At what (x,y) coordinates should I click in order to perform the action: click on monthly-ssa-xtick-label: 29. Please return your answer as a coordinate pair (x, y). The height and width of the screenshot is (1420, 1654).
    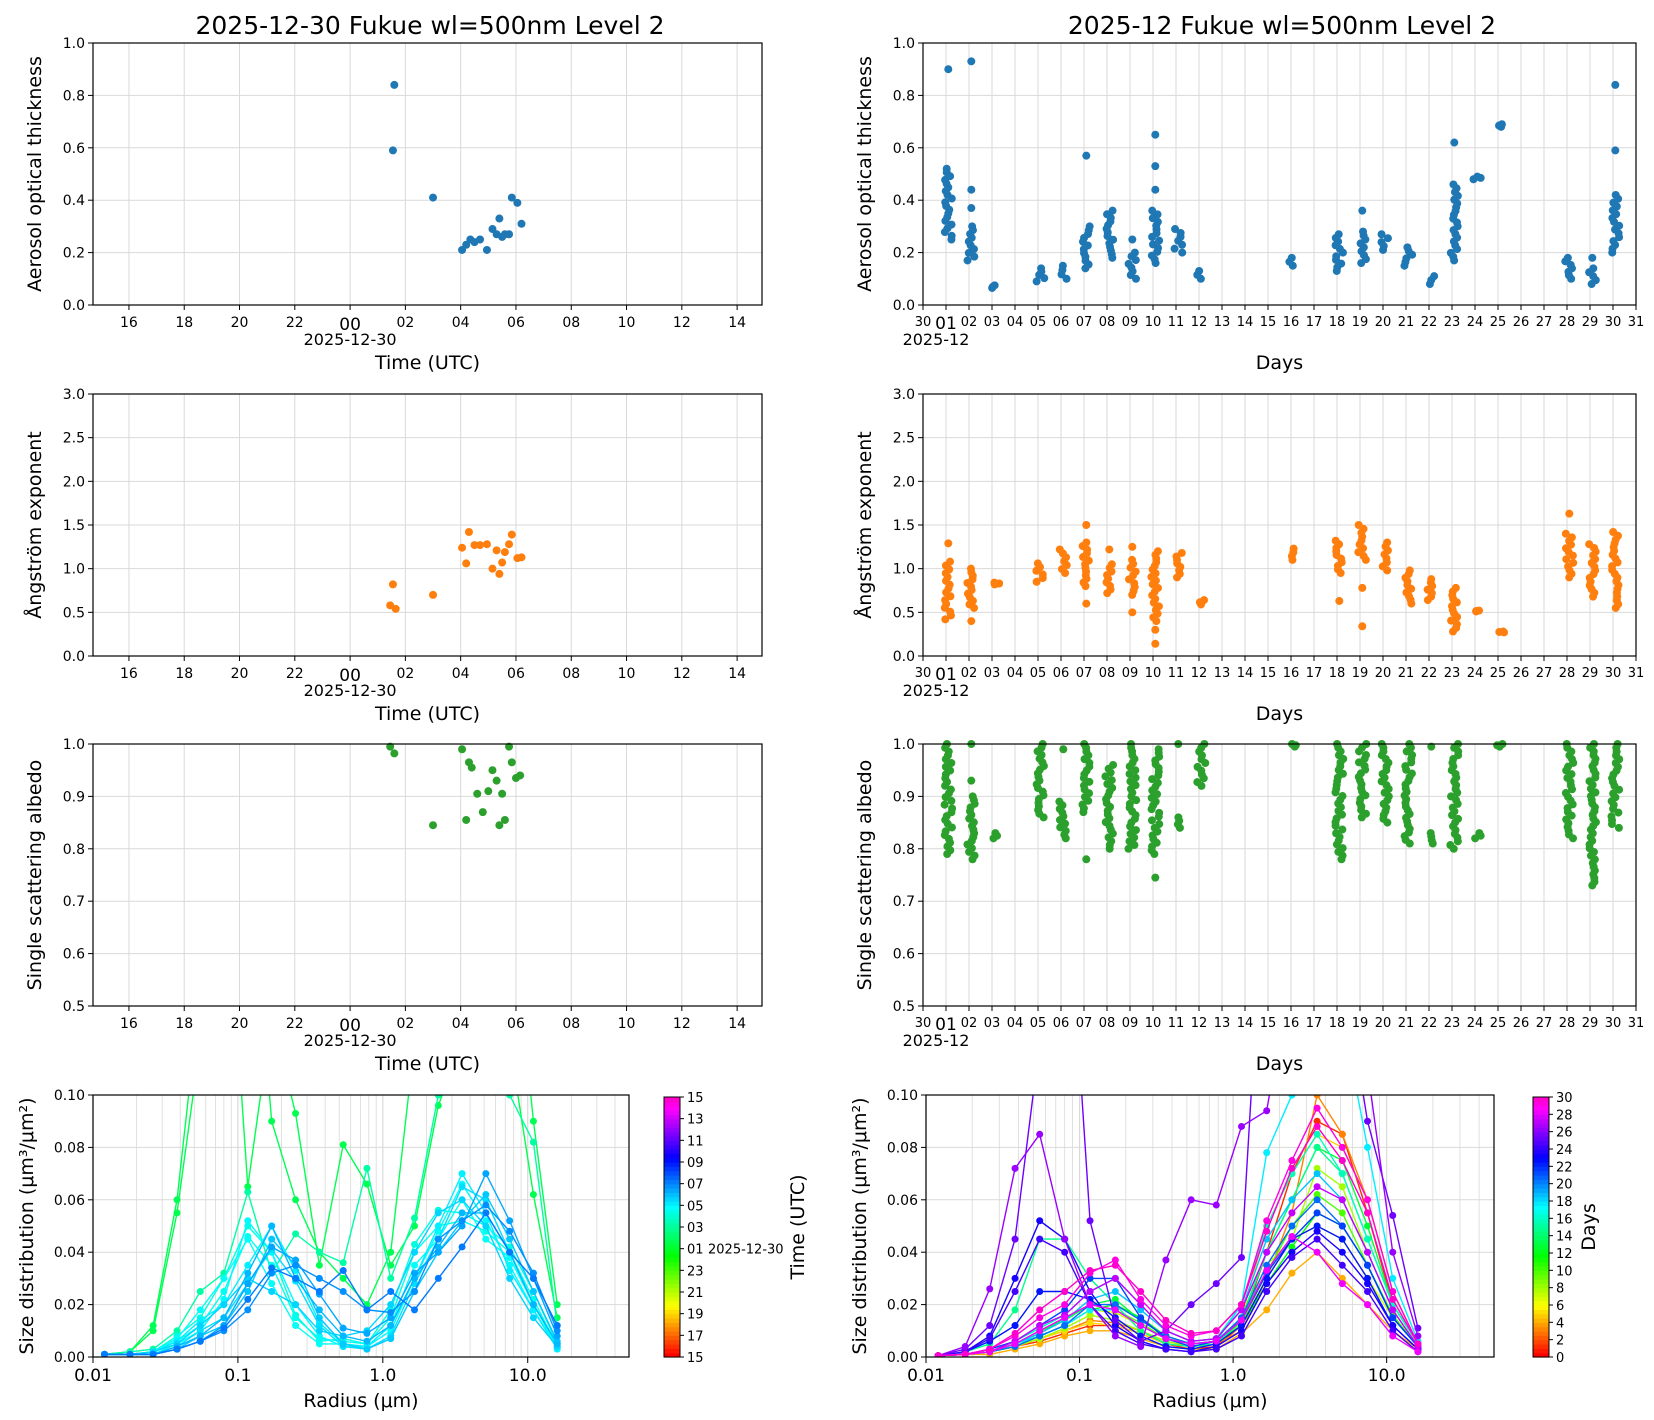
    Looking at the image, I should click on (1590, 1023).